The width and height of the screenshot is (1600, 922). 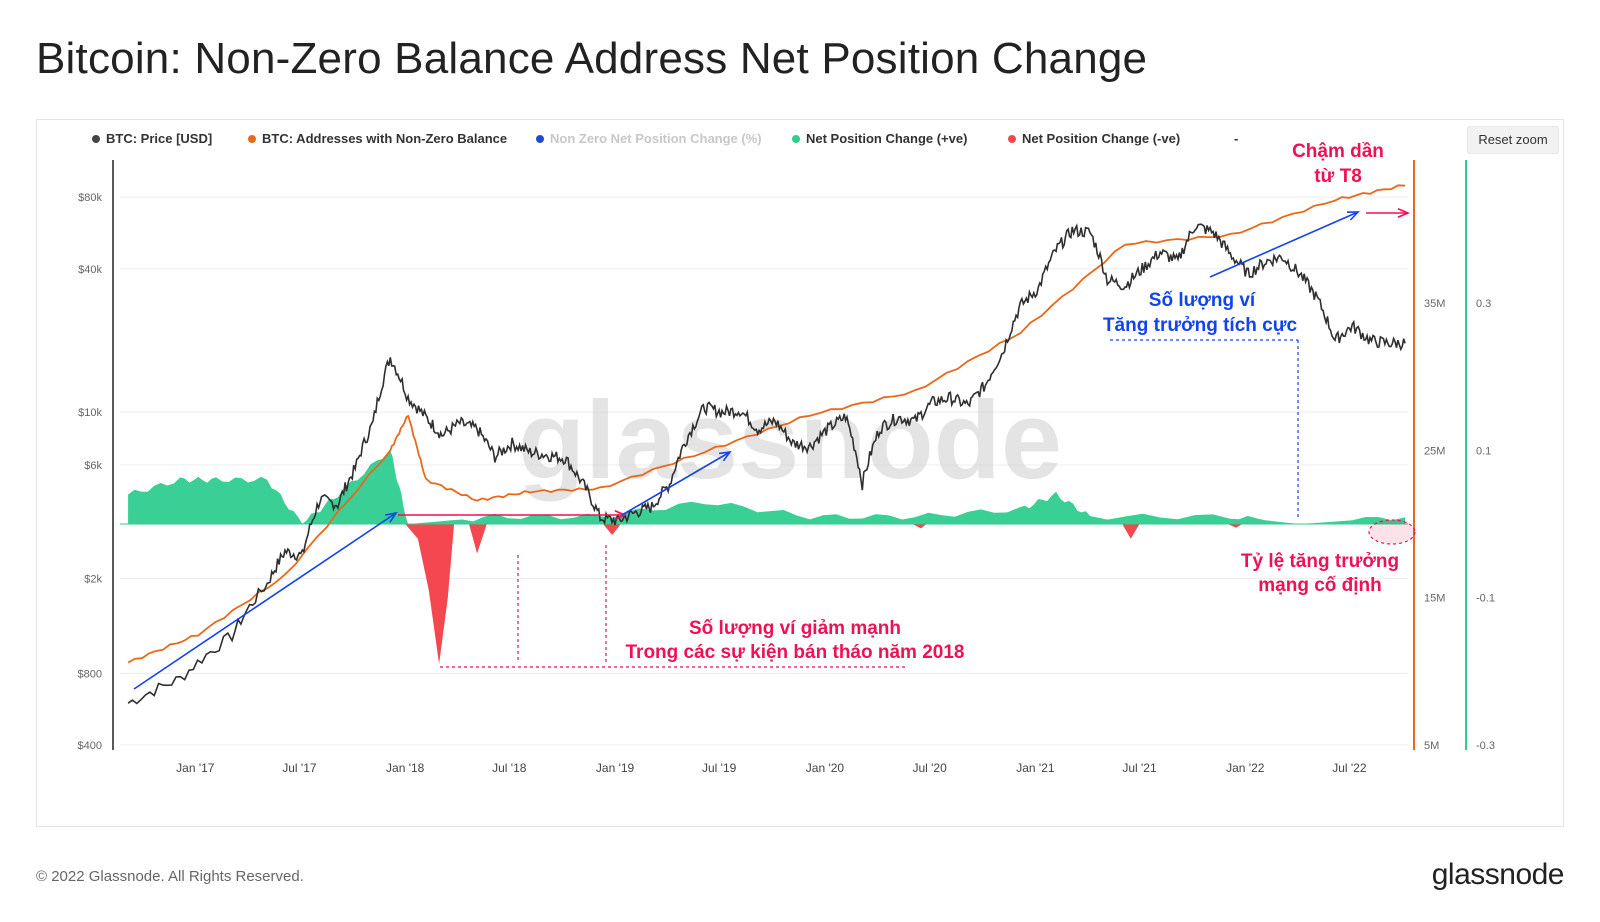 What do you see at coordinates (1338, 176) in the screenshot?
I see `annotation-slowing-line2: từ T8` at bounding box center [1338, 176].